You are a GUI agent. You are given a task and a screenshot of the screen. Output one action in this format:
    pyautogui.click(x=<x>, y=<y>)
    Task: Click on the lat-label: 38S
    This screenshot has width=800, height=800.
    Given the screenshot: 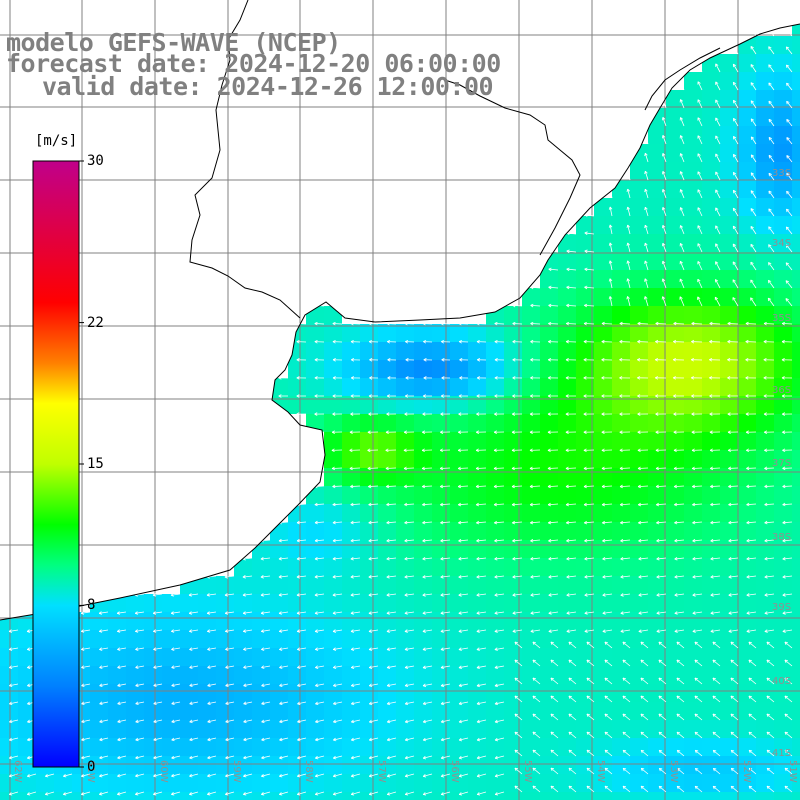 What is the action you would take?
    pyautogui.click(x=781, y=537)
    